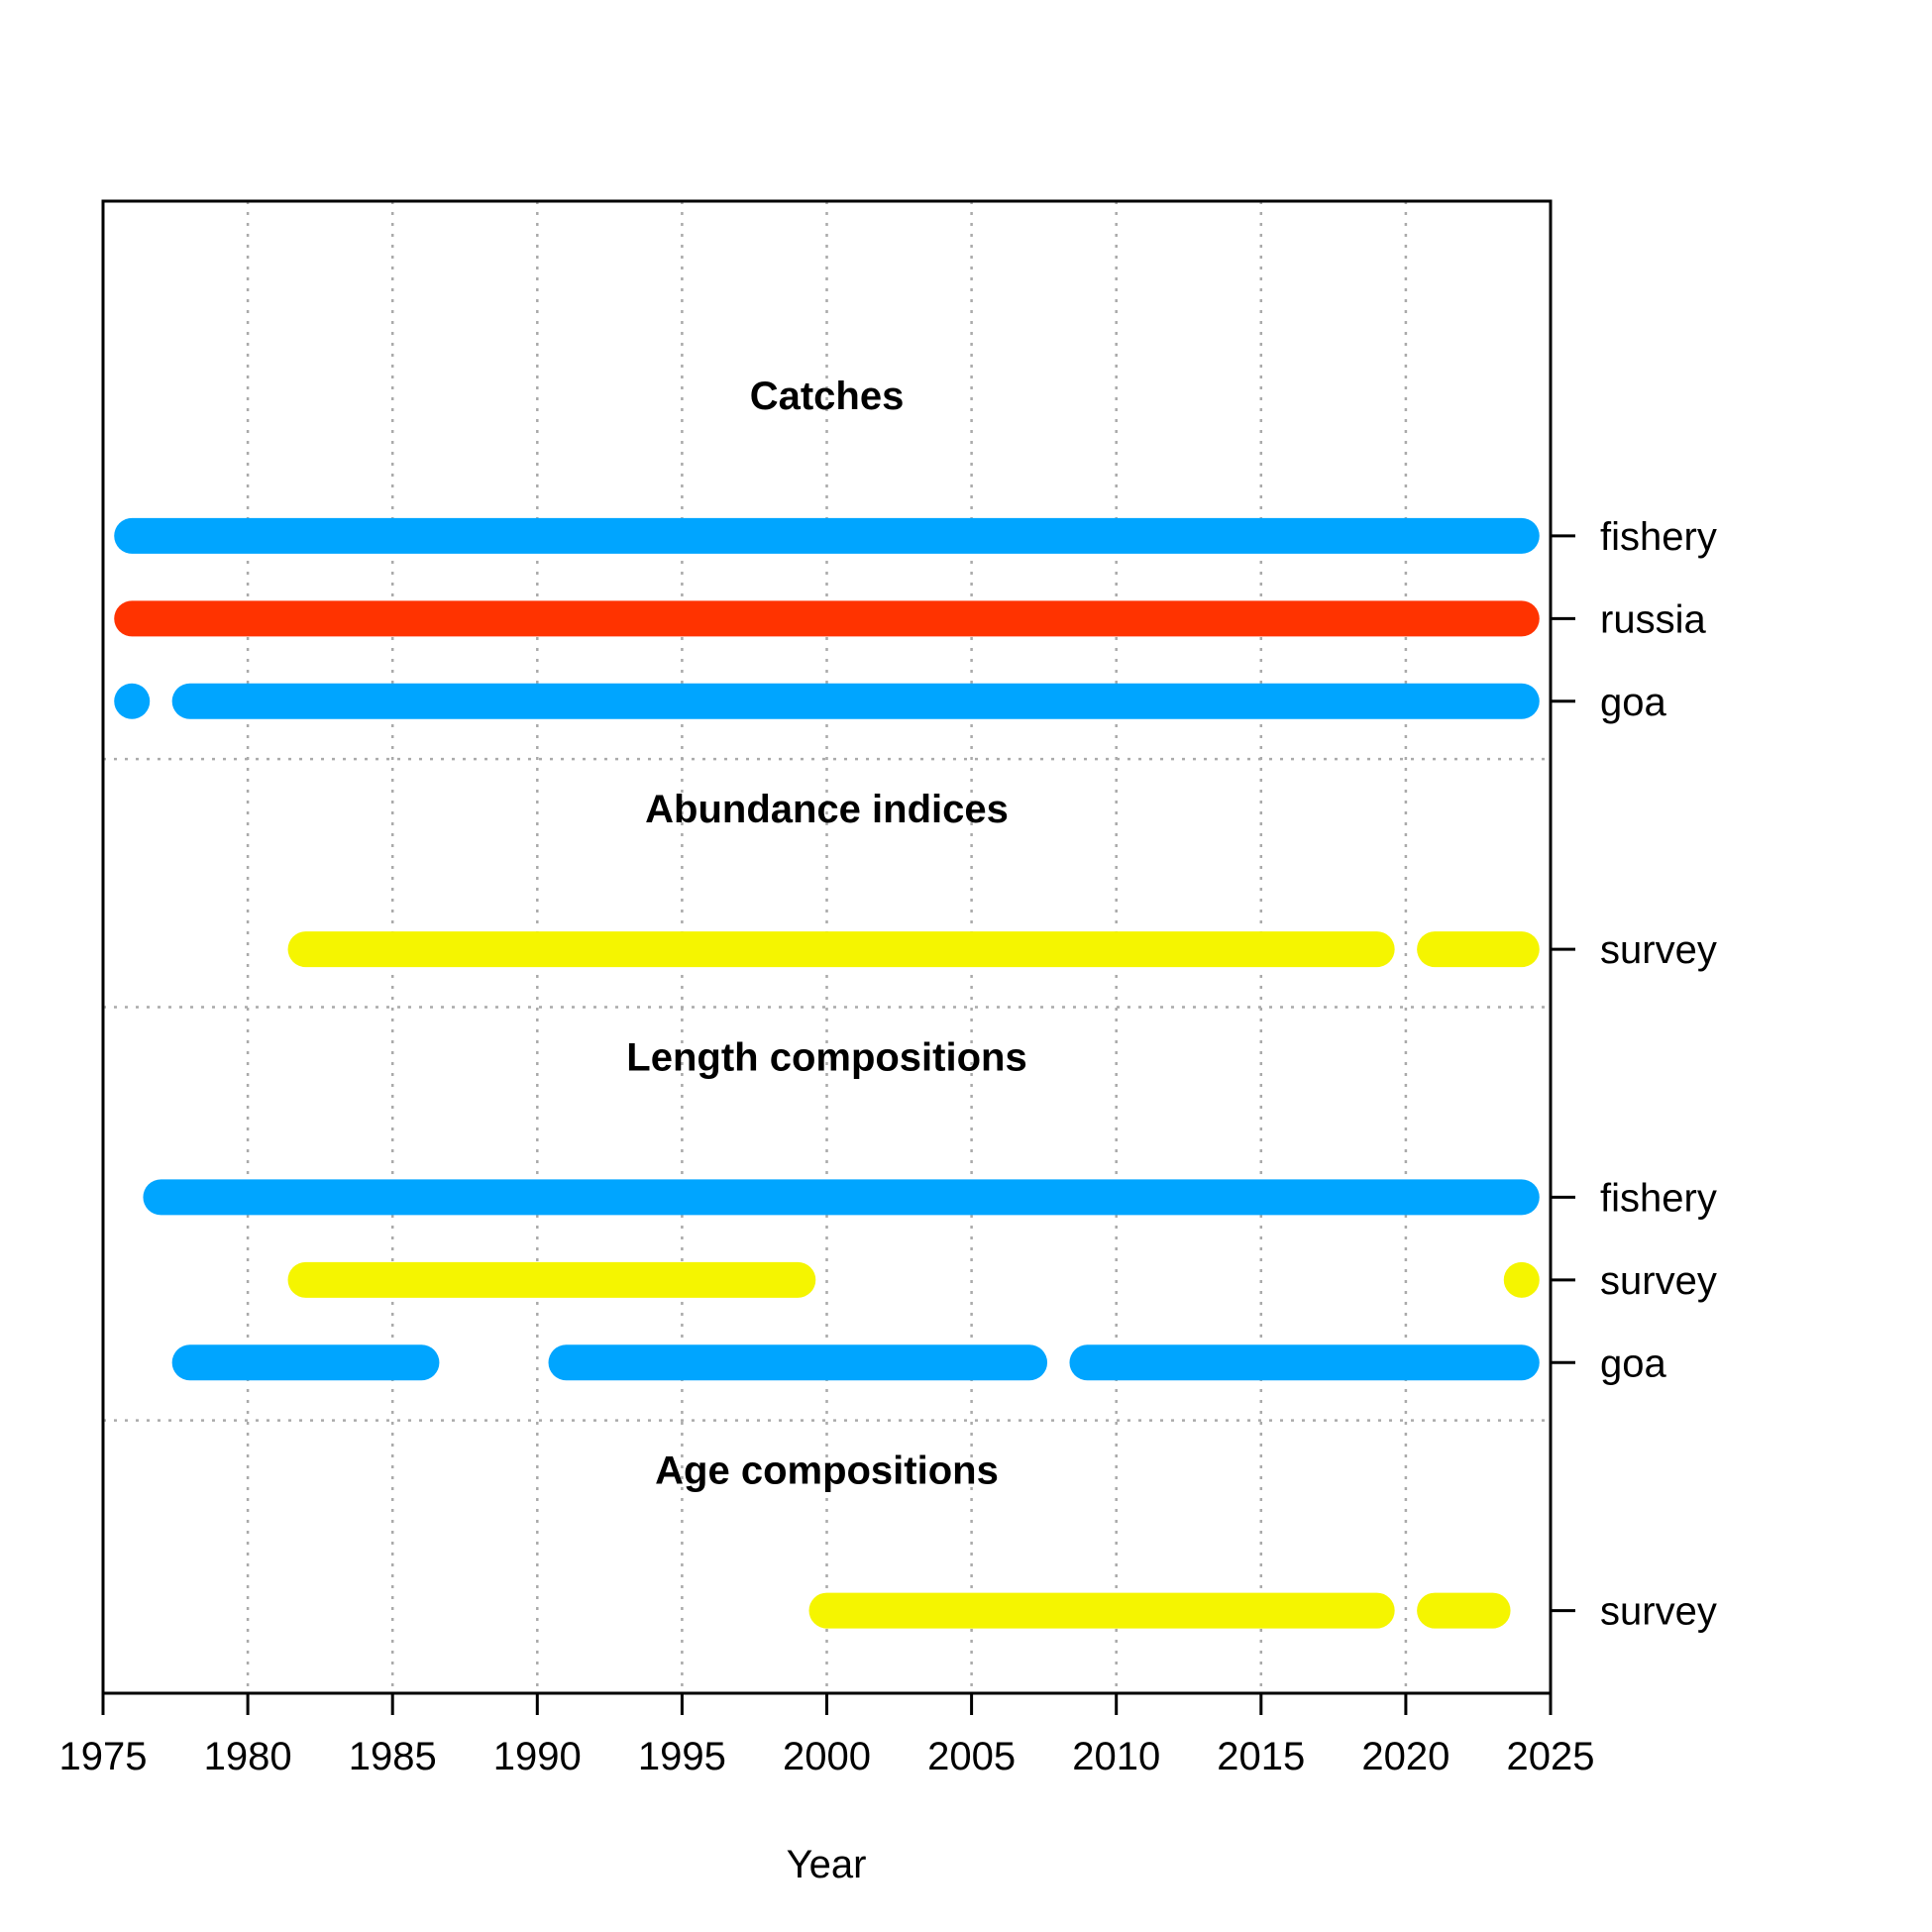 This screenshot has width=1932, height=1932. I want to click on x-tick-label: 1980, so click(248, 1756).